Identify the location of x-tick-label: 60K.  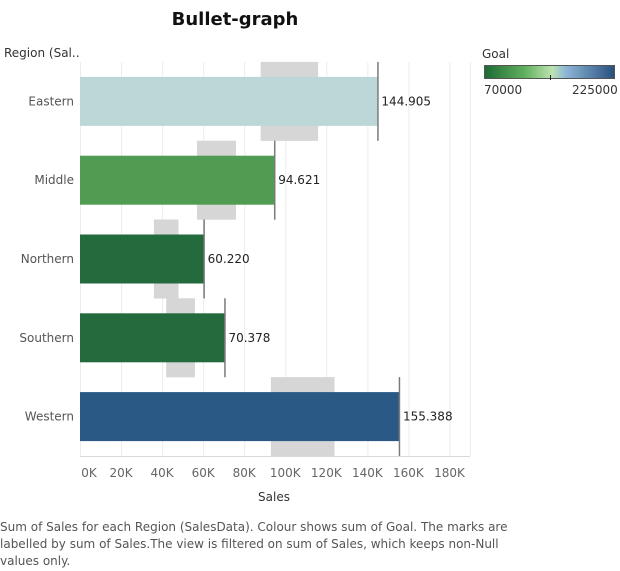
(204, 473).